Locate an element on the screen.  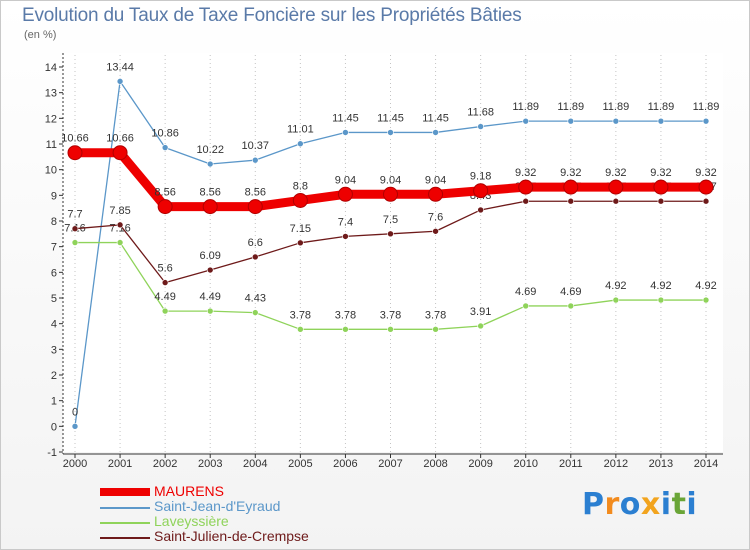
data-label: 3.78 is located at coordinates (435, 315).